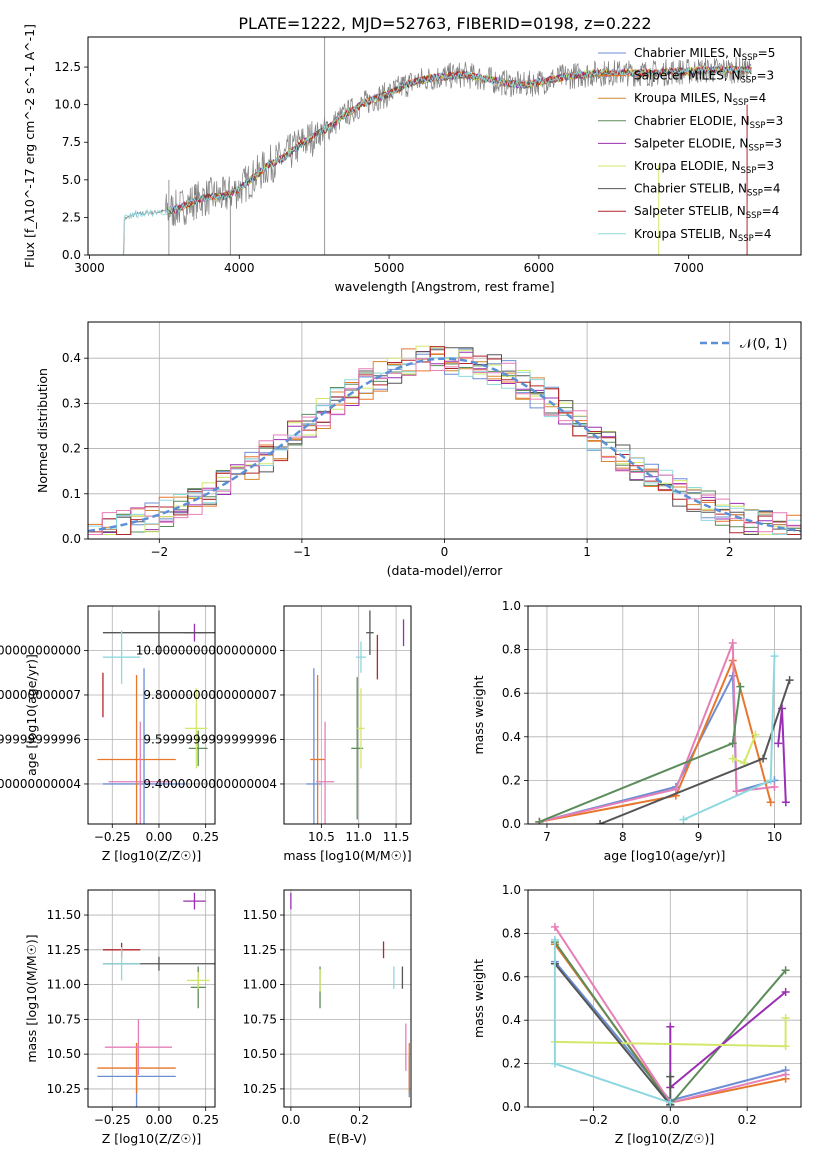  I want to click on y-tick-label: 9.8000000000000007, so click(210, 695).